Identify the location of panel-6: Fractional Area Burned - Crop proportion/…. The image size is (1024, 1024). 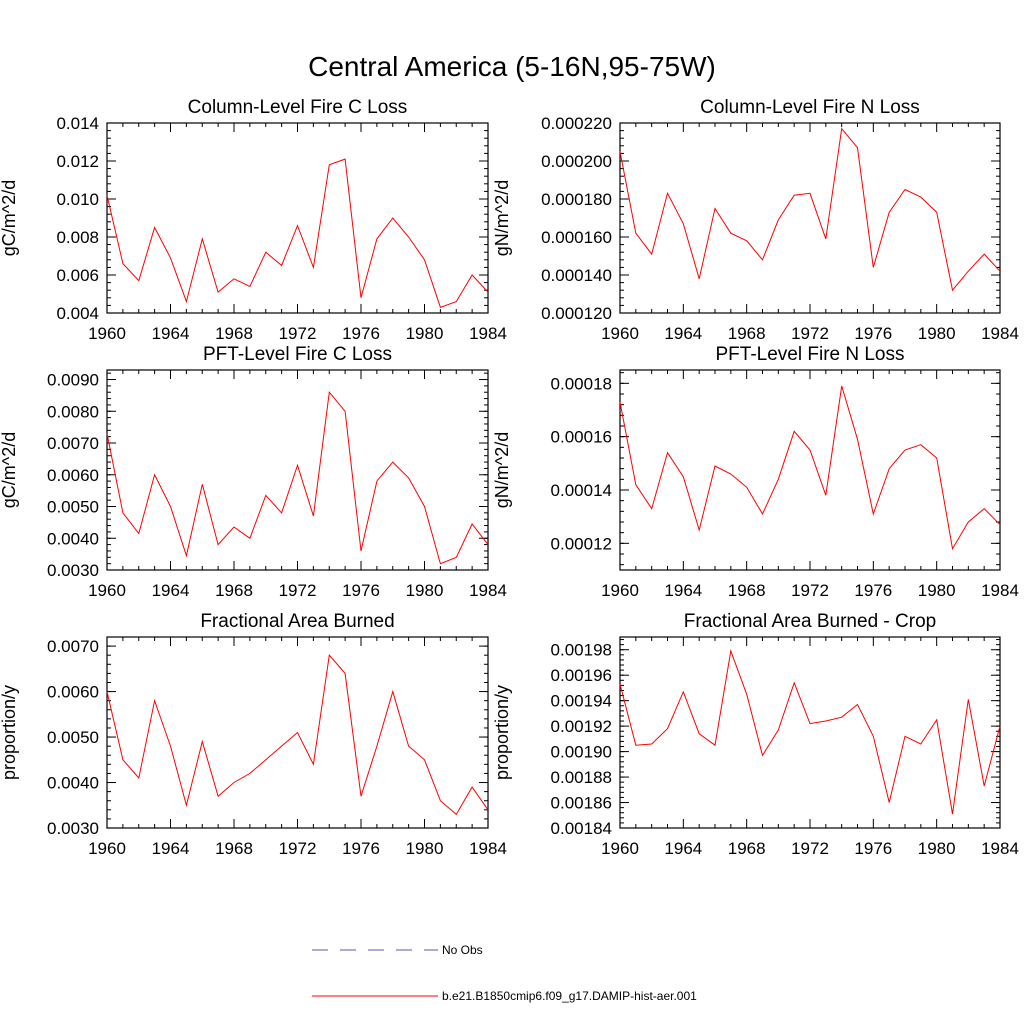
(755, 734).